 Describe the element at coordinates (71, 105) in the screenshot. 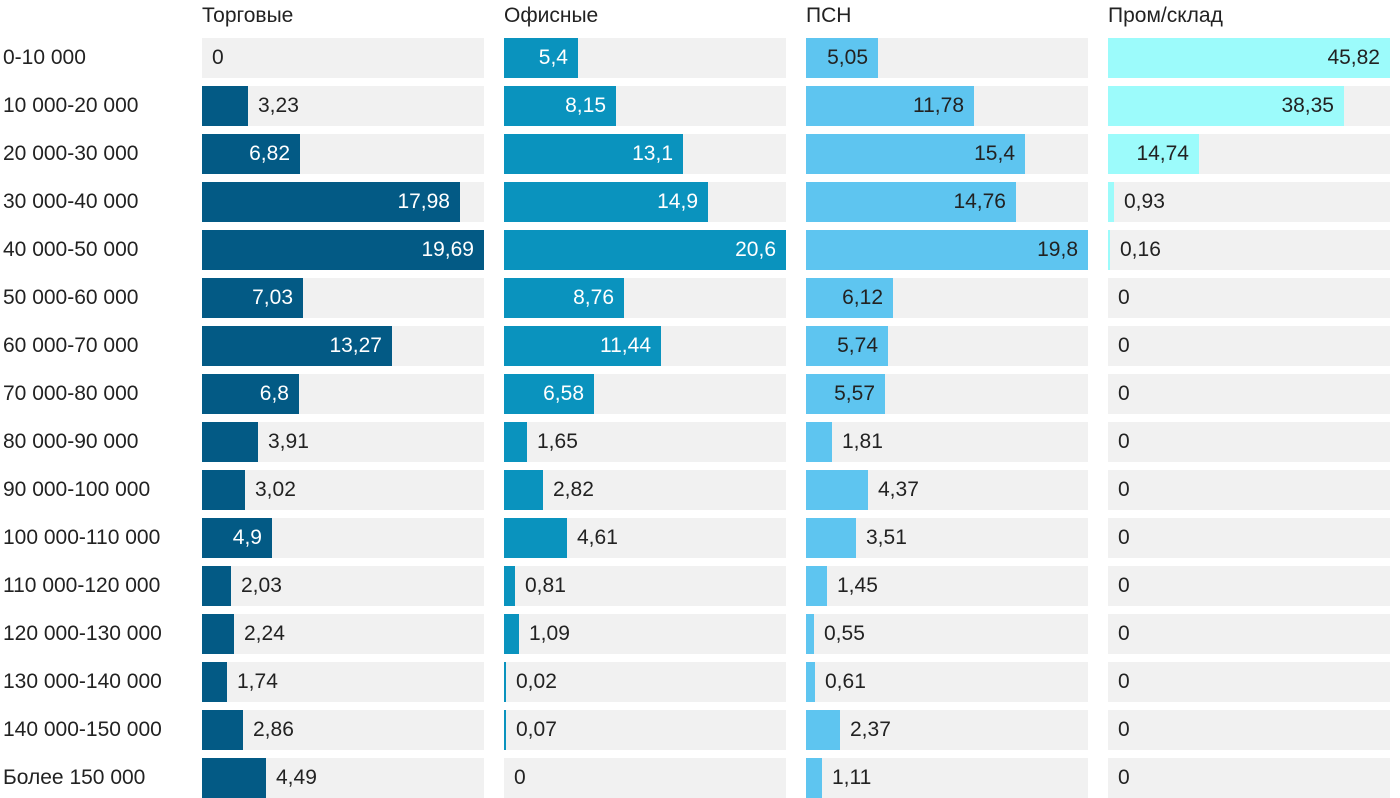

I see `row-label: 10 000-20 000` at that location.